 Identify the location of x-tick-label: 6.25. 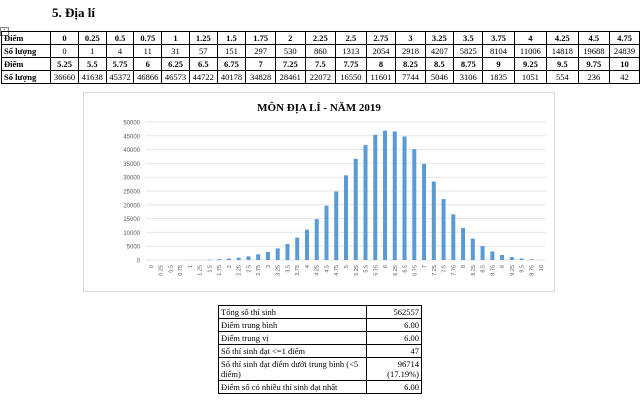
(396, 270).